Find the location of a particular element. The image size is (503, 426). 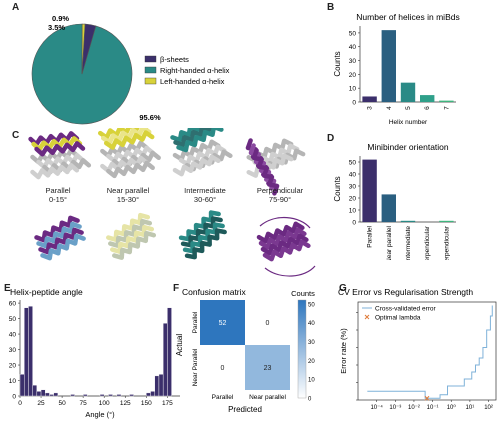

target-helix-intermediate-3-coil is located at coordinates (196, 165).